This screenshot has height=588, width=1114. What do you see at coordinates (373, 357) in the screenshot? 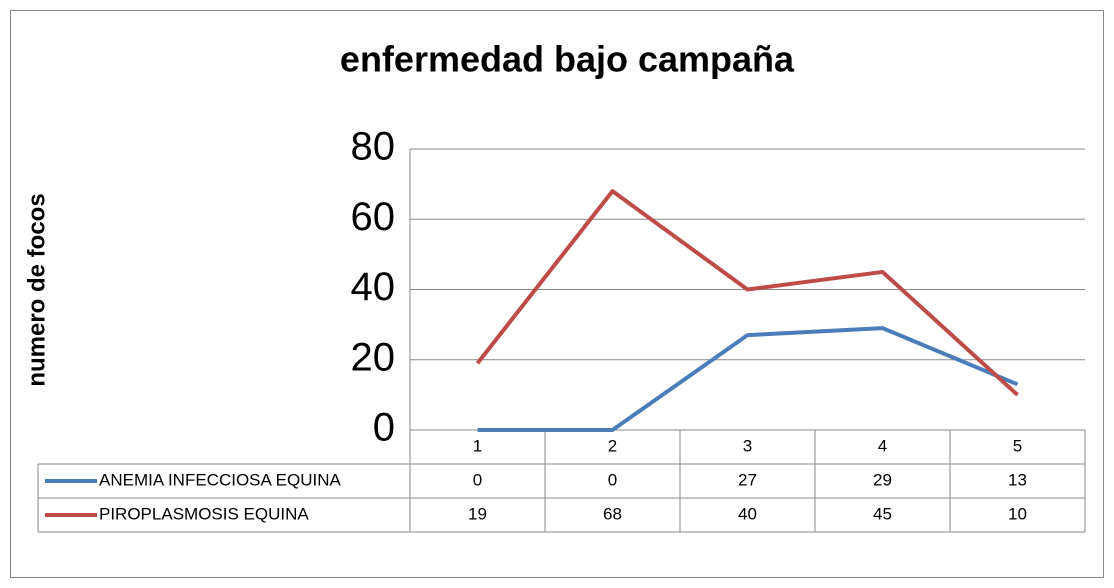
I see `y-tick-label: 20` at bounding box center [373, 357].